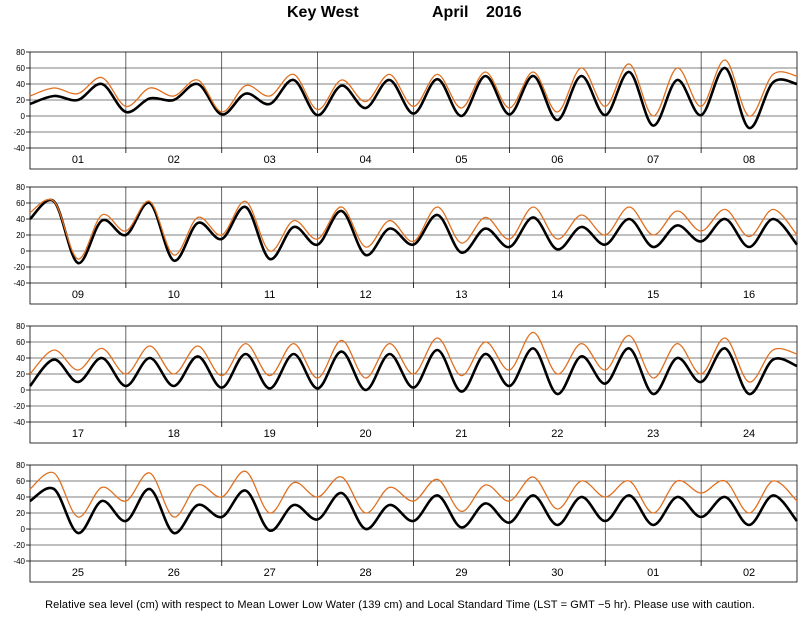 The image size is (800, 618). What do you see at coordinates (174, 573) in the screenshot?
I see `day-label: 26` at bounding box center [174, 573].